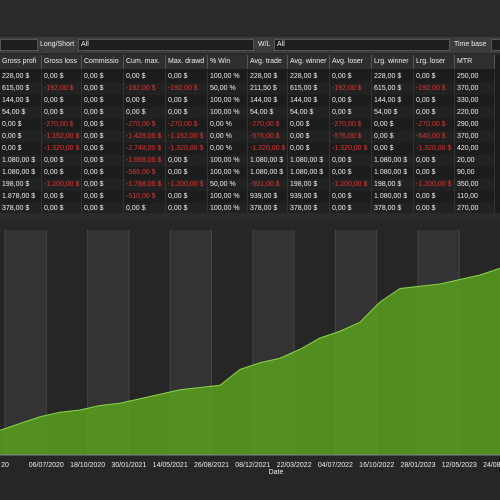 This screenshot has width=500, height=500. Describe the element at coordinates (475, 197) in the screenshot. I see `table-cell: 110,00` at that location.